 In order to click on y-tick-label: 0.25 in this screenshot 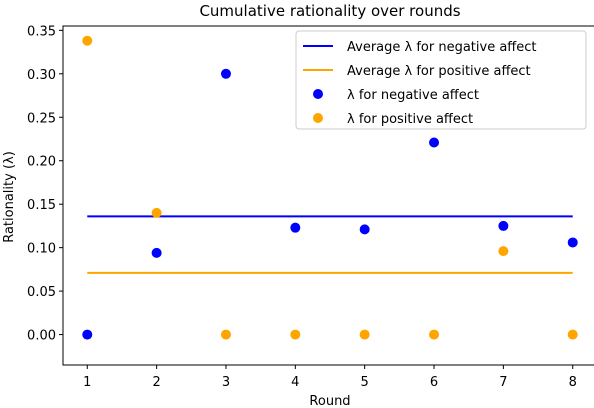, I will do `click(41, 118)`.